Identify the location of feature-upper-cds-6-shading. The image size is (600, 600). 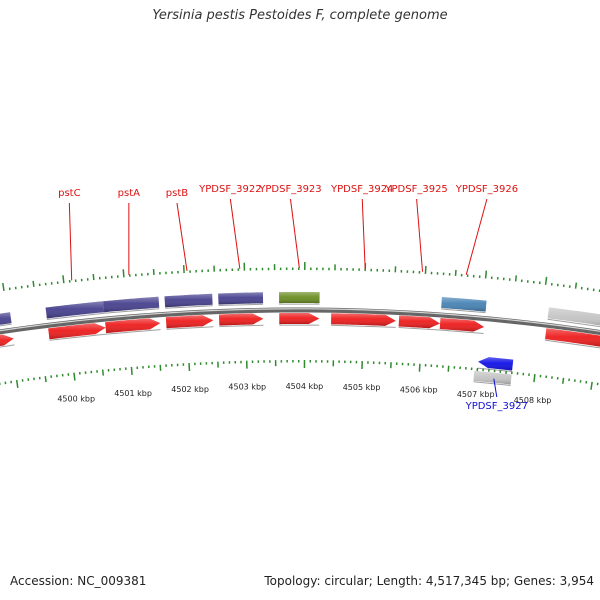
(464, 304).